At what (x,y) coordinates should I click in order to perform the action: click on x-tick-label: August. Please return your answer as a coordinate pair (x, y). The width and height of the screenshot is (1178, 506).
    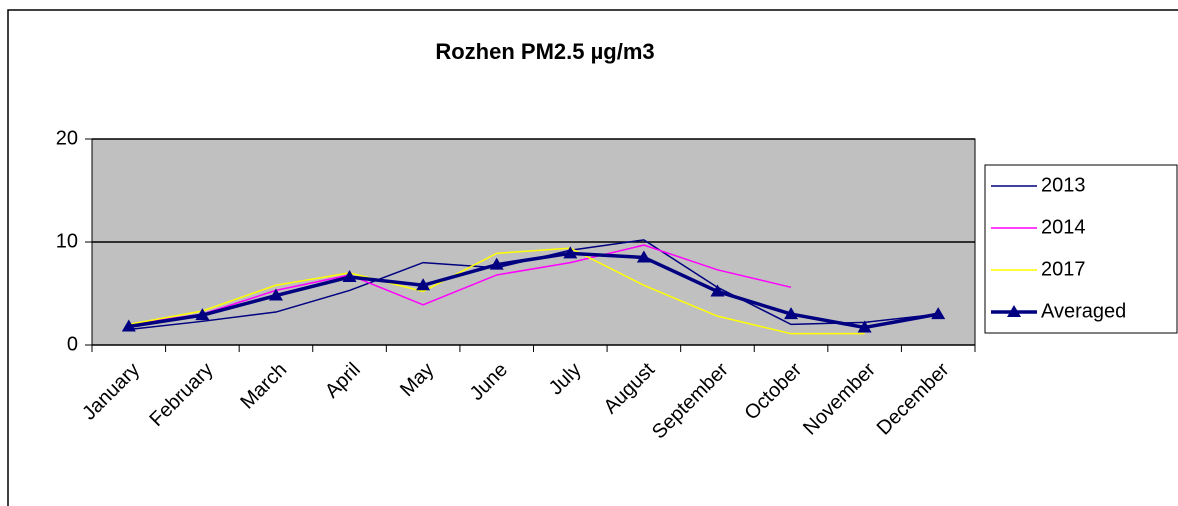
    Looking at the image, I should click on (630, 388).